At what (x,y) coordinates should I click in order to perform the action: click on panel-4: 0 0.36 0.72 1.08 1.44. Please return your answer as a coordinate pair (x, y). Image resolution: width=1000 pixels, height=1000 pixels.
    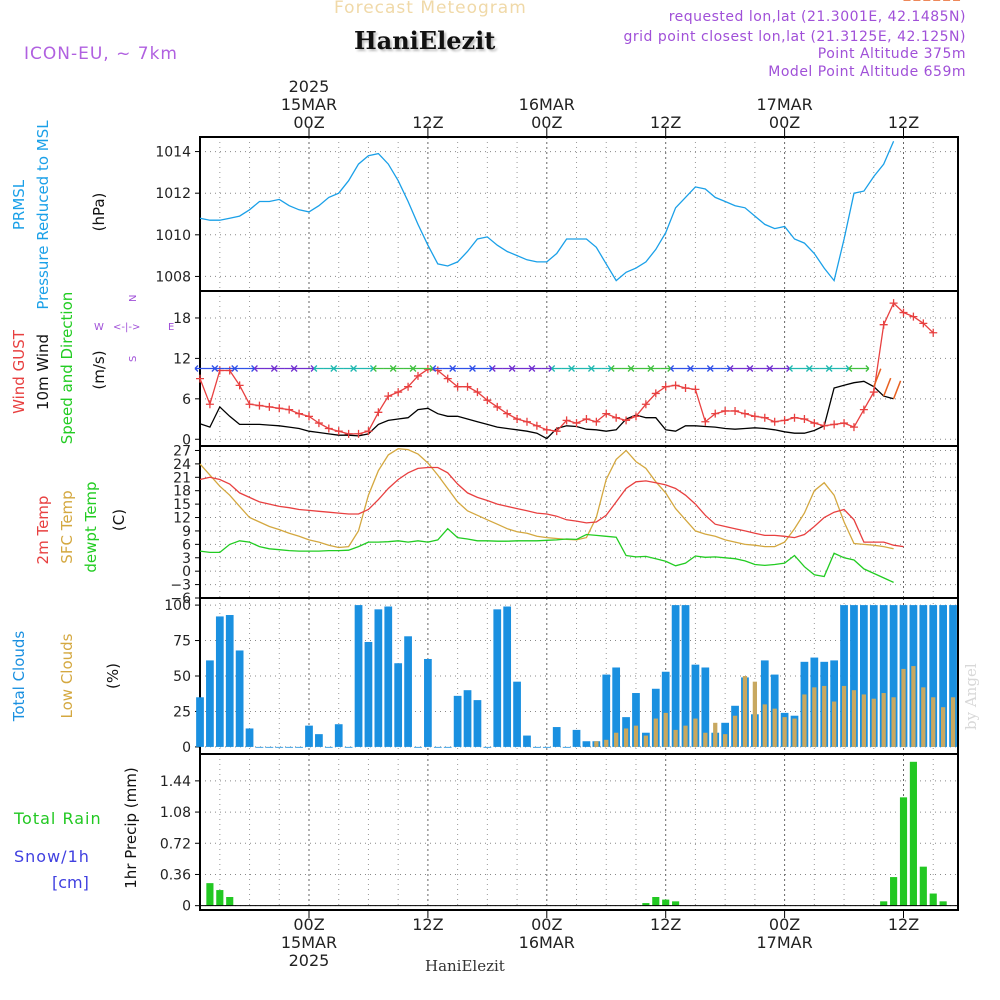
    Looking at the image, I should click on (559, 834).